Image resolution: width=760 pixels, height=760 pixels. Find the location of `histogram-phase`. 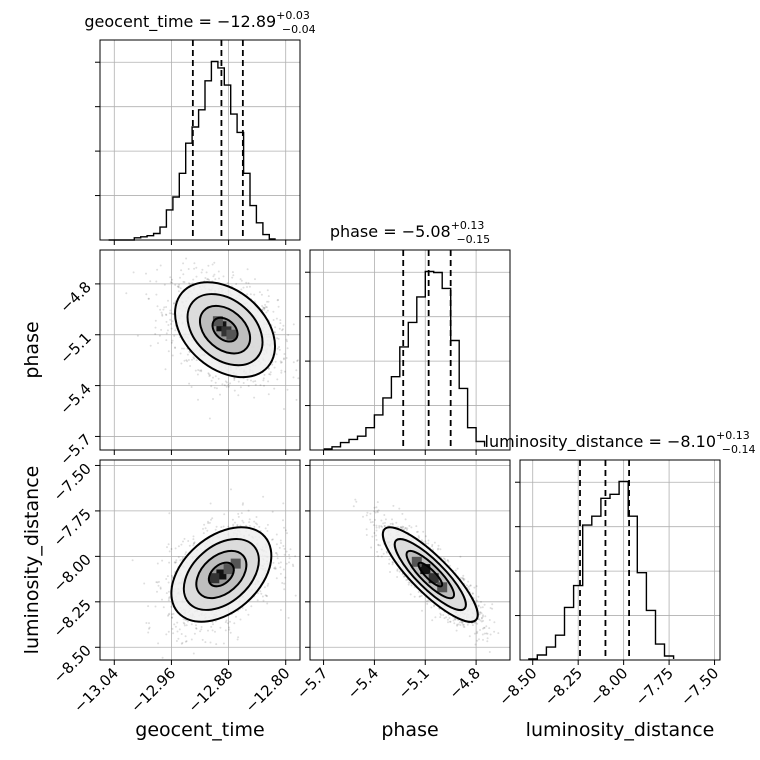

histogram-phase is located at coordinates (404, 360).